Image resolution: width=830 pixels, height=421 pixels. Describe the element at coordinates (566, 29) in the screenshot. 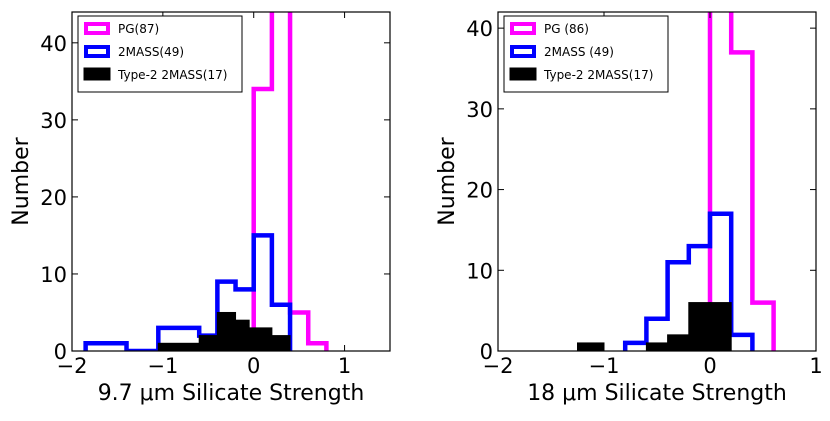

I see `legend-label: PG (86)` at that location.